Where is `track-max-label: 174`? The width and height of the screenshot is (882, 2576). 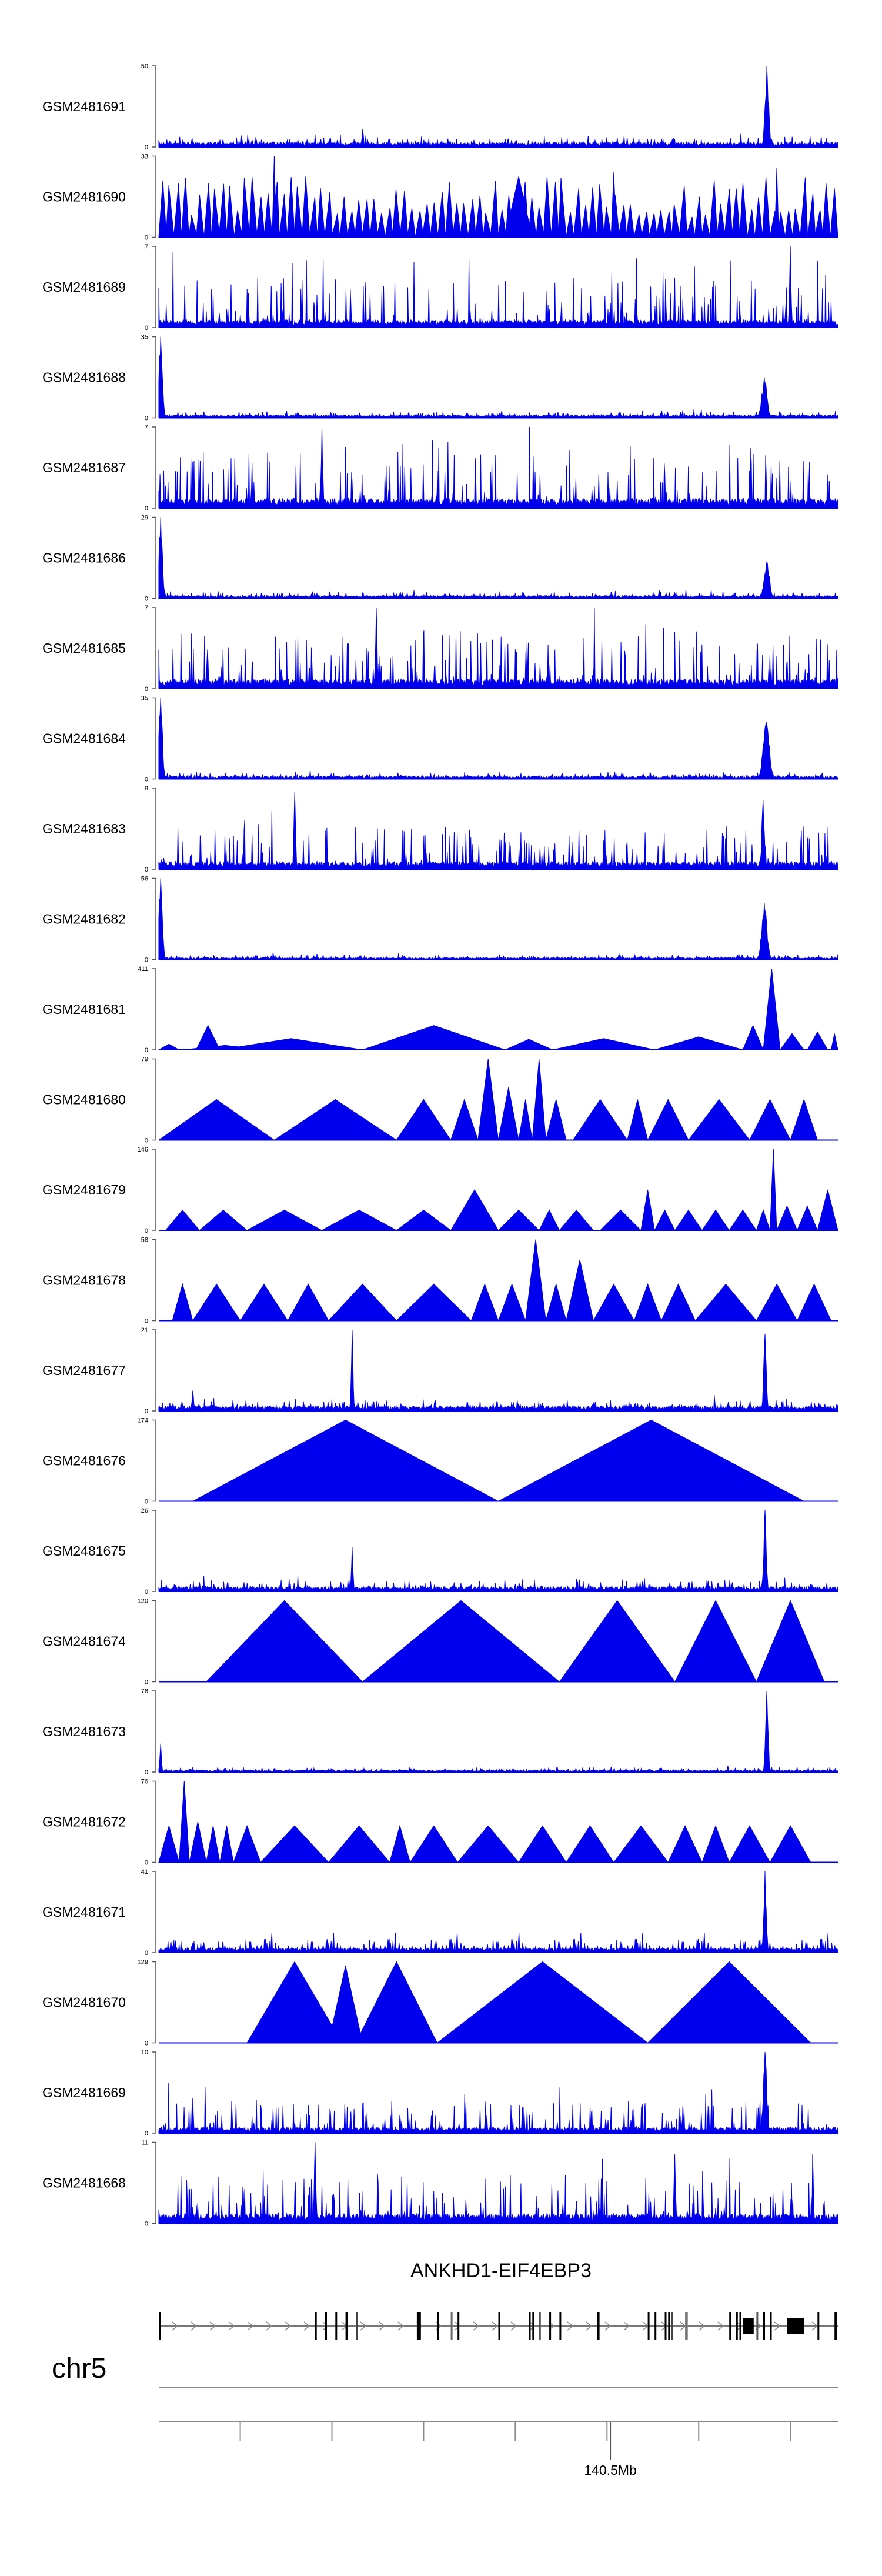 track-max-label: 174 is located at coordinates (143, 1420).